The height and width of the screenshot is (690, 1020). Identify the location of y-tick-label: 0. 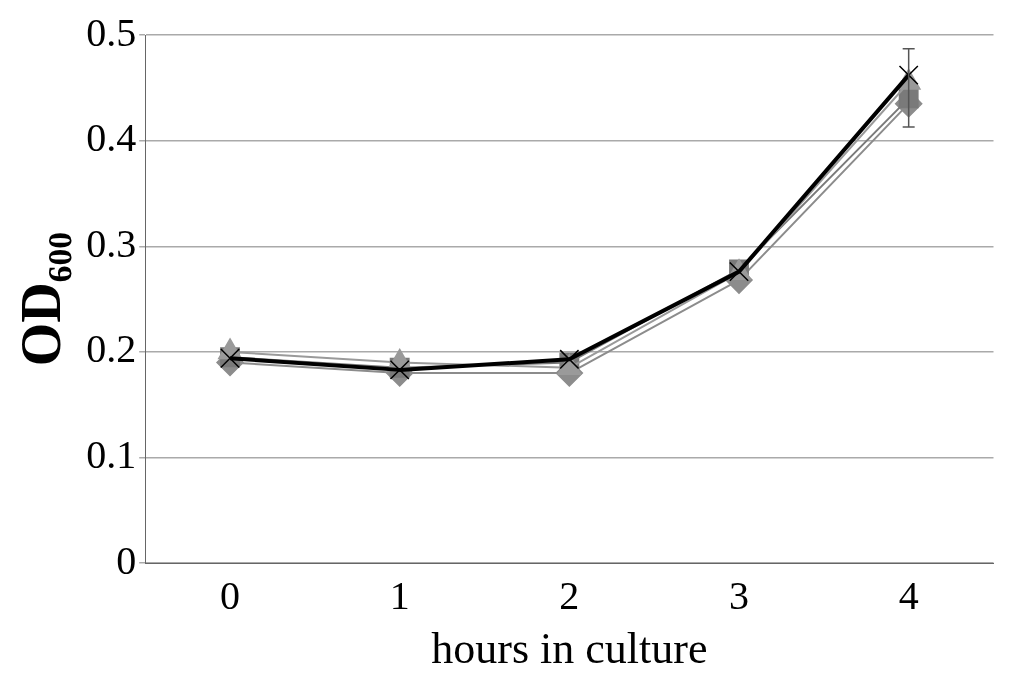
(126, 560).